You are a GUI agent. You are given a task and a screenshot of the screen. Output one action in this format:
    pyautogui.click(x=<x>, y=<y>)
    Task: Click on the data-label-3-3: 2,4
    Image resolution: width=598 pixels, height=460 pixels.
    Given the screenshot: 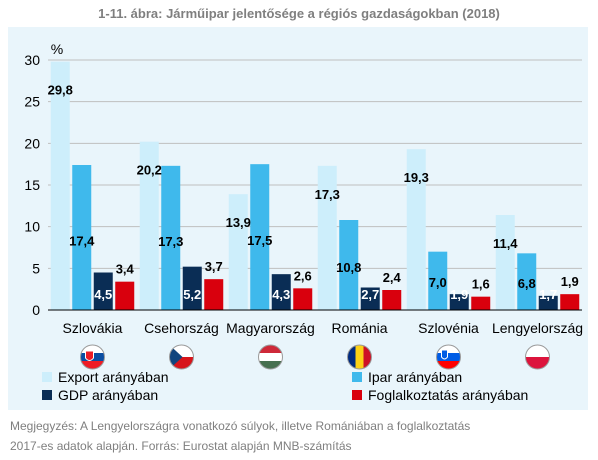 What is the action you would take?
    pyautogui.click(x=392, y=277)
    